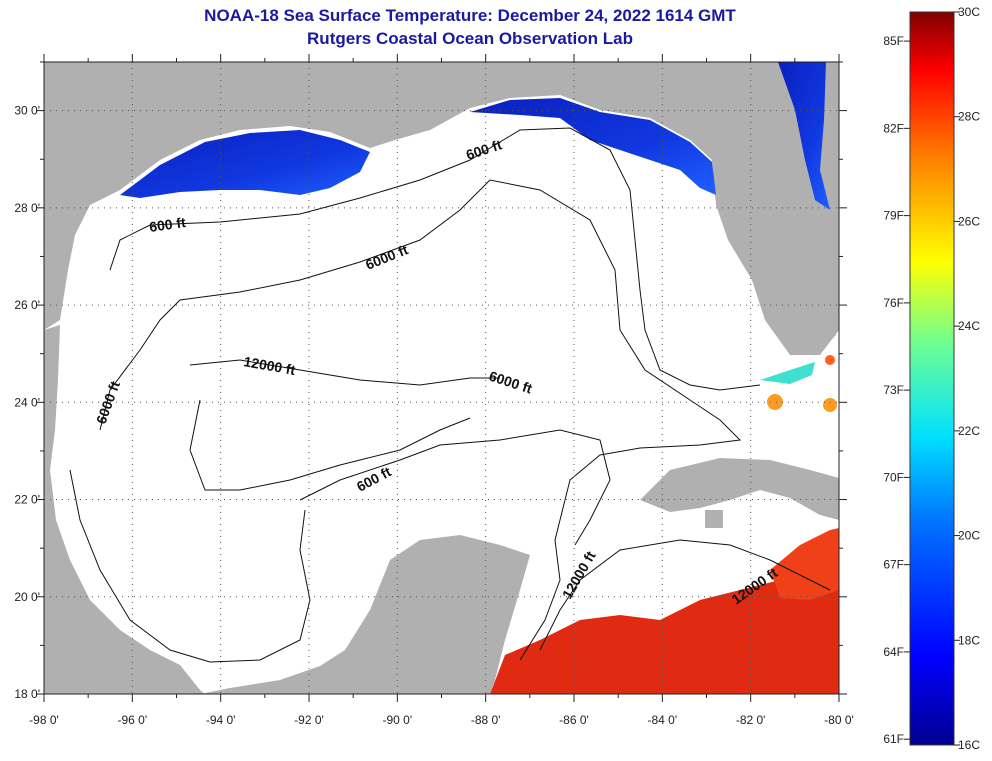 The height and width of the screenshot is (761, 992). What do you see at coordinates (893, 652) in the screenshot?
I see `colorbar-fahrenheit-label: 64F` at bounding box center [893, 652].